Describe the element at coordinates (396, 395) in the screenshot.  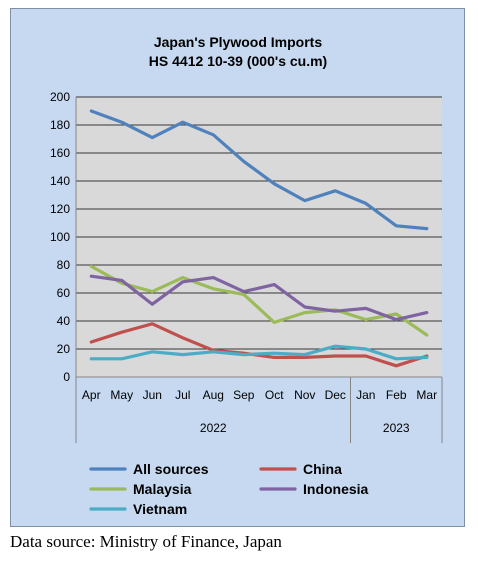
I see `x-tick-label: Feb` at that location.